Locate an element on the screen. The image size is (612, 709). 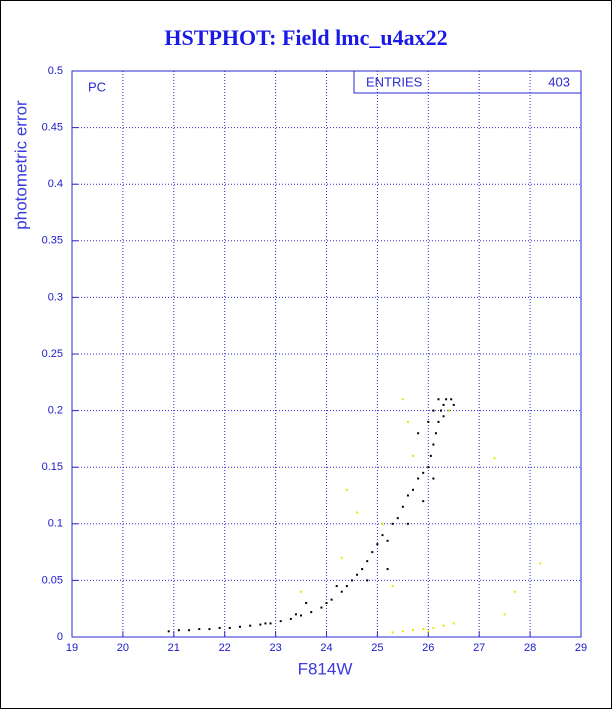
x-tick-label: 27 is located at coordinates (479, 648).